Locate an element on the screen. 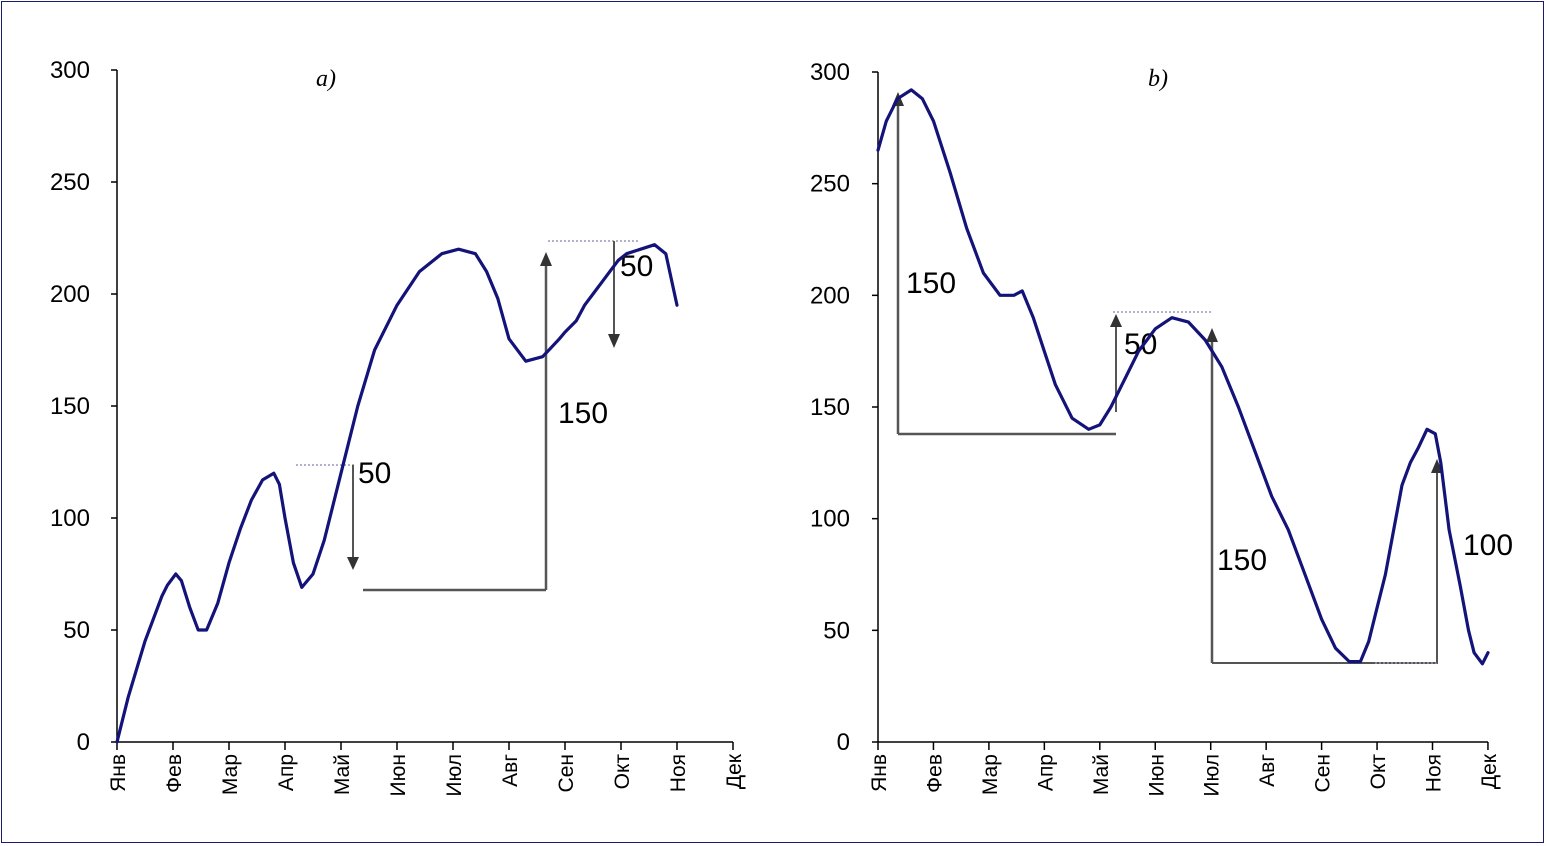  chart-a-xtick-label: Фев is located at coordinates (174, 773).